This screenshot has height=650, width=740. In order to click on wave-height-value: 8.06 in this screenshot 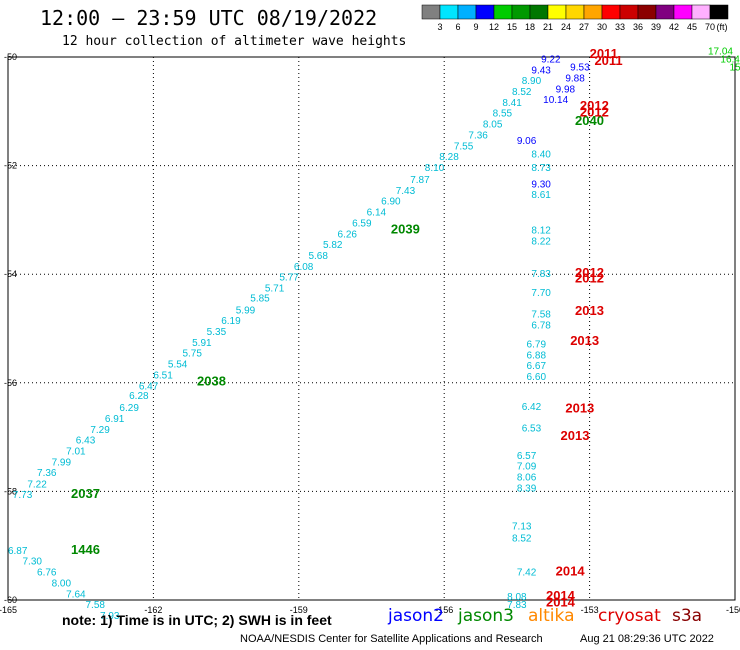, I will do `click(527, 478)`.